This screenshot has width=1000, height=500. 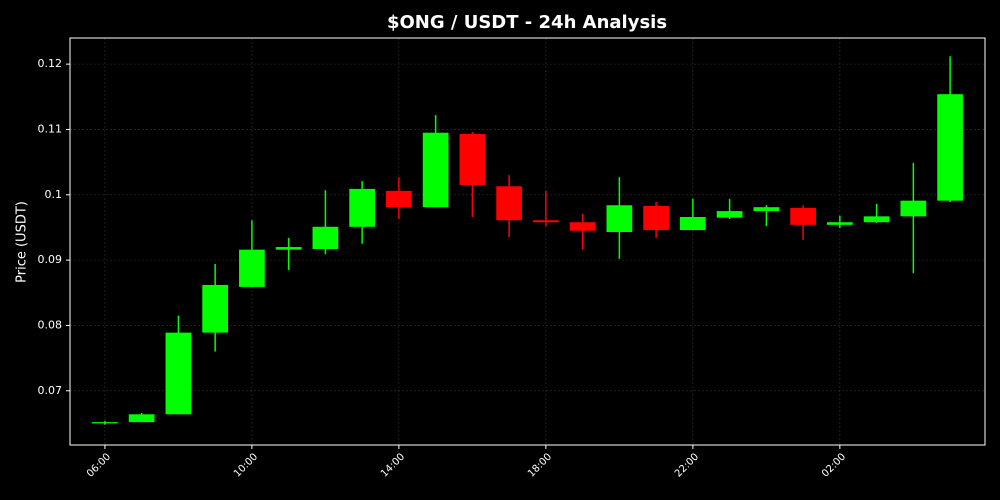 What do you see at coordinates (54, 194) in the screenshot?
I see `y-tick-label: 0.1` at bounding box center [54, 194].